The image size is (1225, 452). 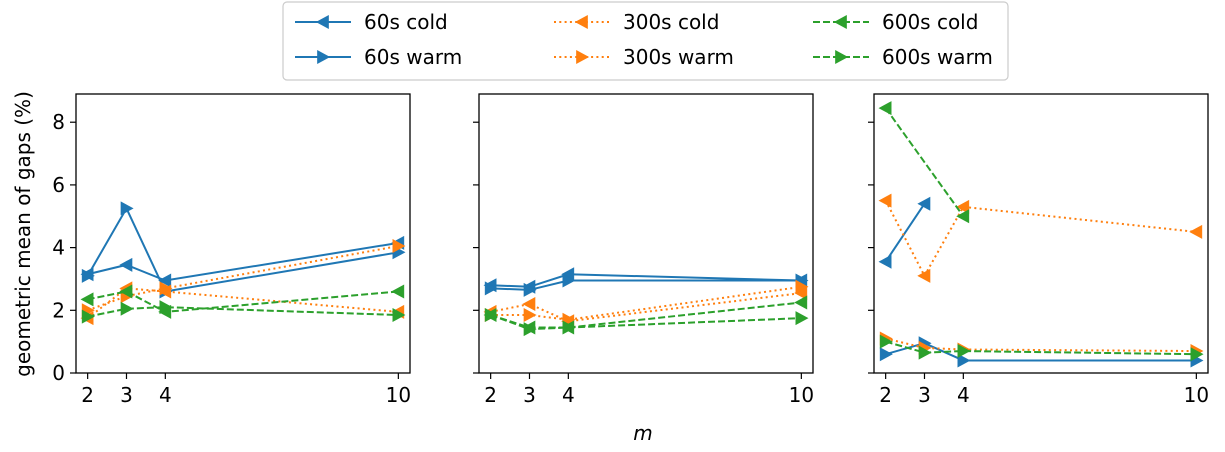 What do you see at coordinates (406, 22) in the screenshot?
I see `legend-label: 60s cold` at bounding box center [406, 22].